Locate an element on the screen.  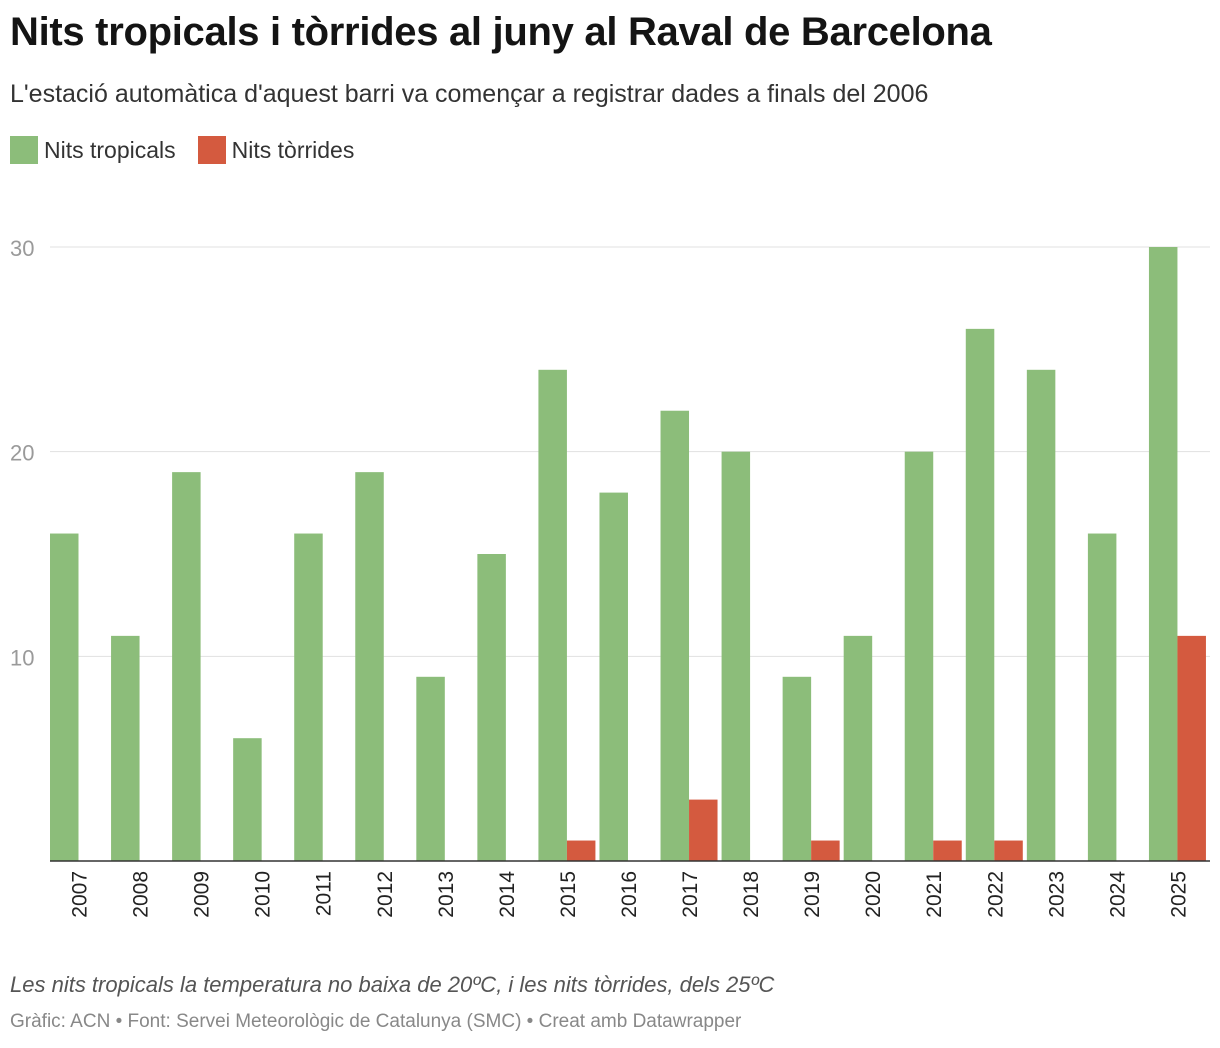
legend-label-tropicals: Nits tropicals is located at coordinates (110, 149).